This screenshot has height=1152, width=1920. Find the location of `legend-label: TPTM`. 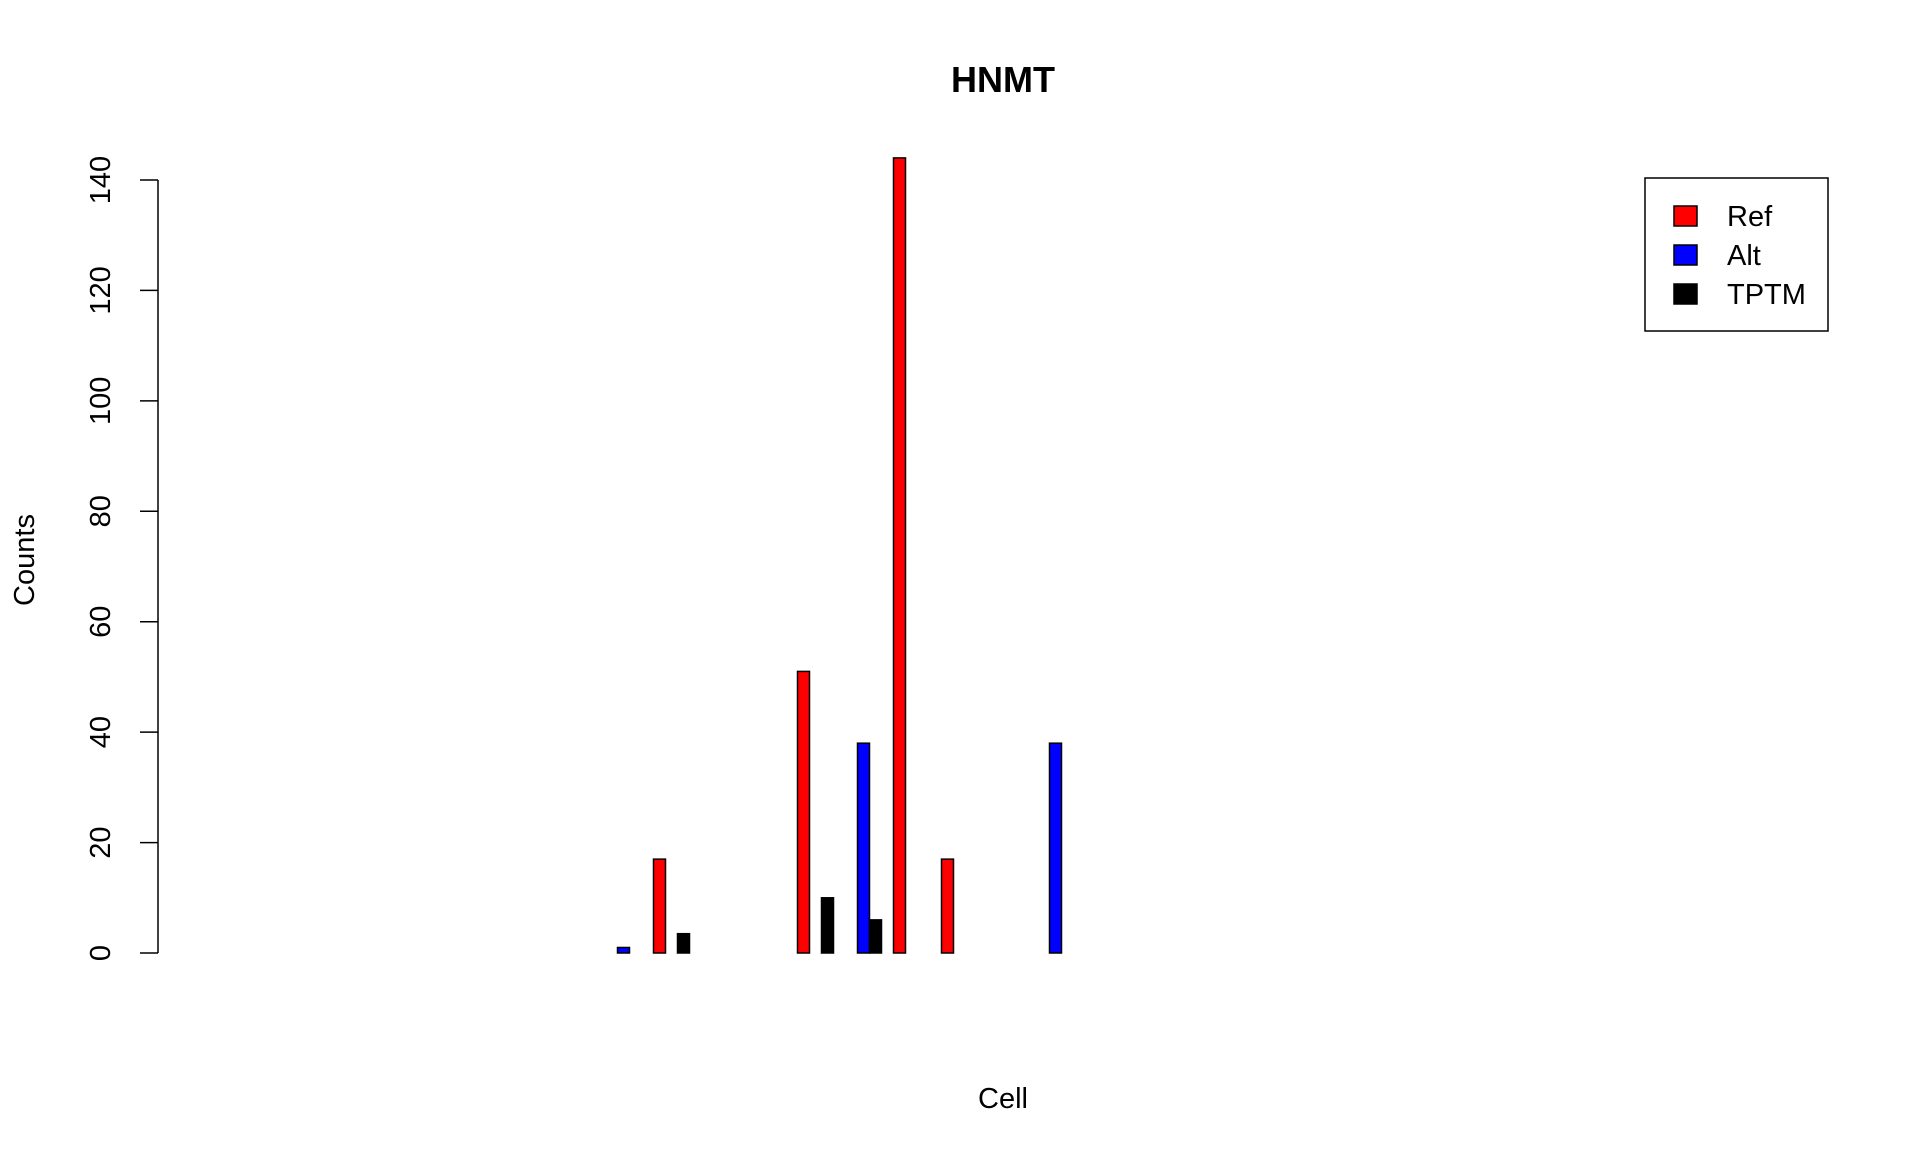

legend-label: TPTM is located at coordinates (1766, 295).